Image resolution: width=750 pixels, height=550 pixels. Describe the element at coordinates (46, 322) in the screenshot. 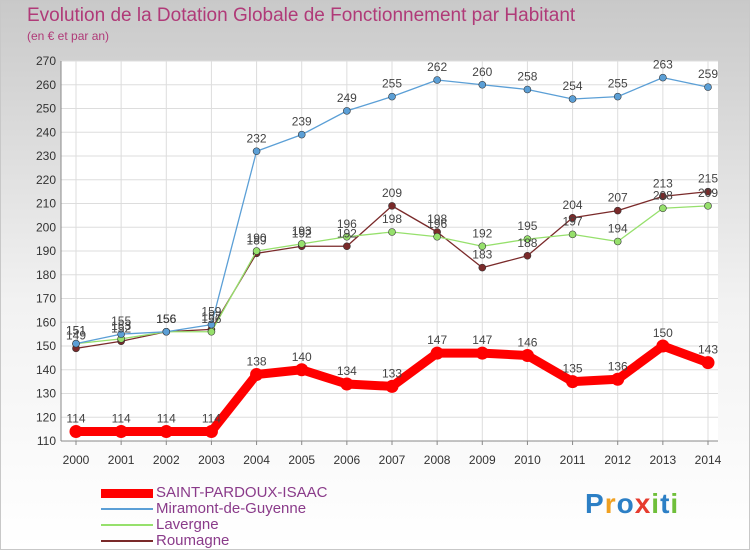

I see `y-tick-label: 160` at that location.